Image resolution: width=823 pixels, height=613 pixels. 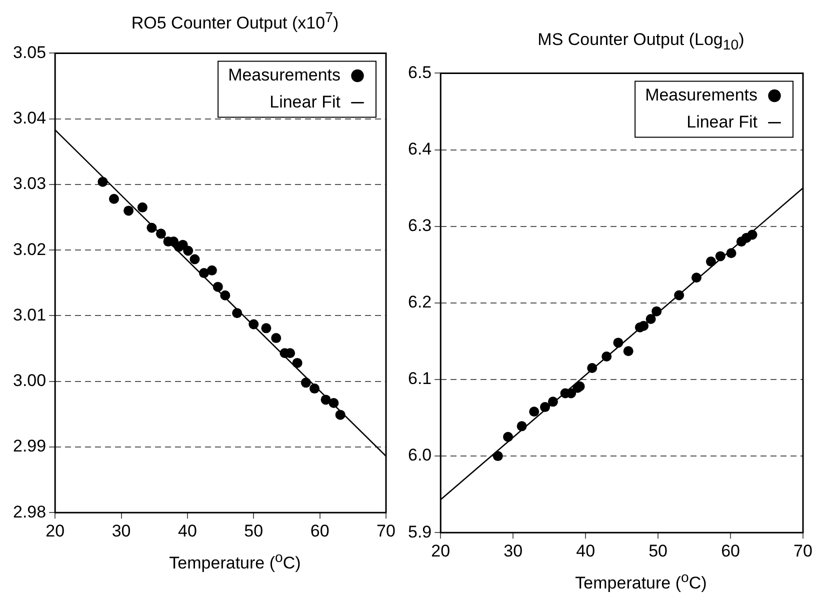 I want to click on chart-title: MS Counter Output (Log$_{10}$), so click(x=641, y=42).